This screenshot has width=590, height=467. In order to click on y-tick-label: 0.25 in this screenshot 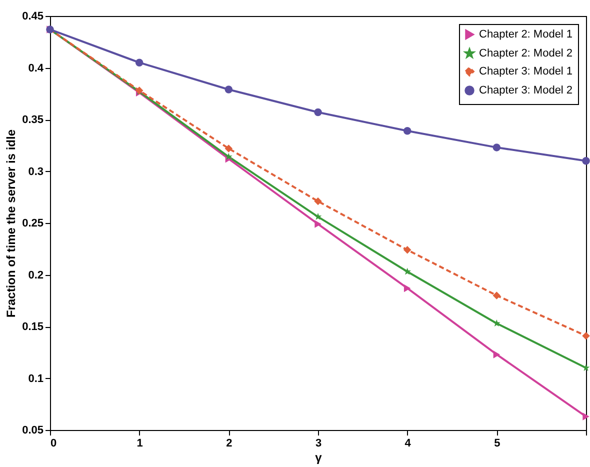, I will do `click(33, 224)`.